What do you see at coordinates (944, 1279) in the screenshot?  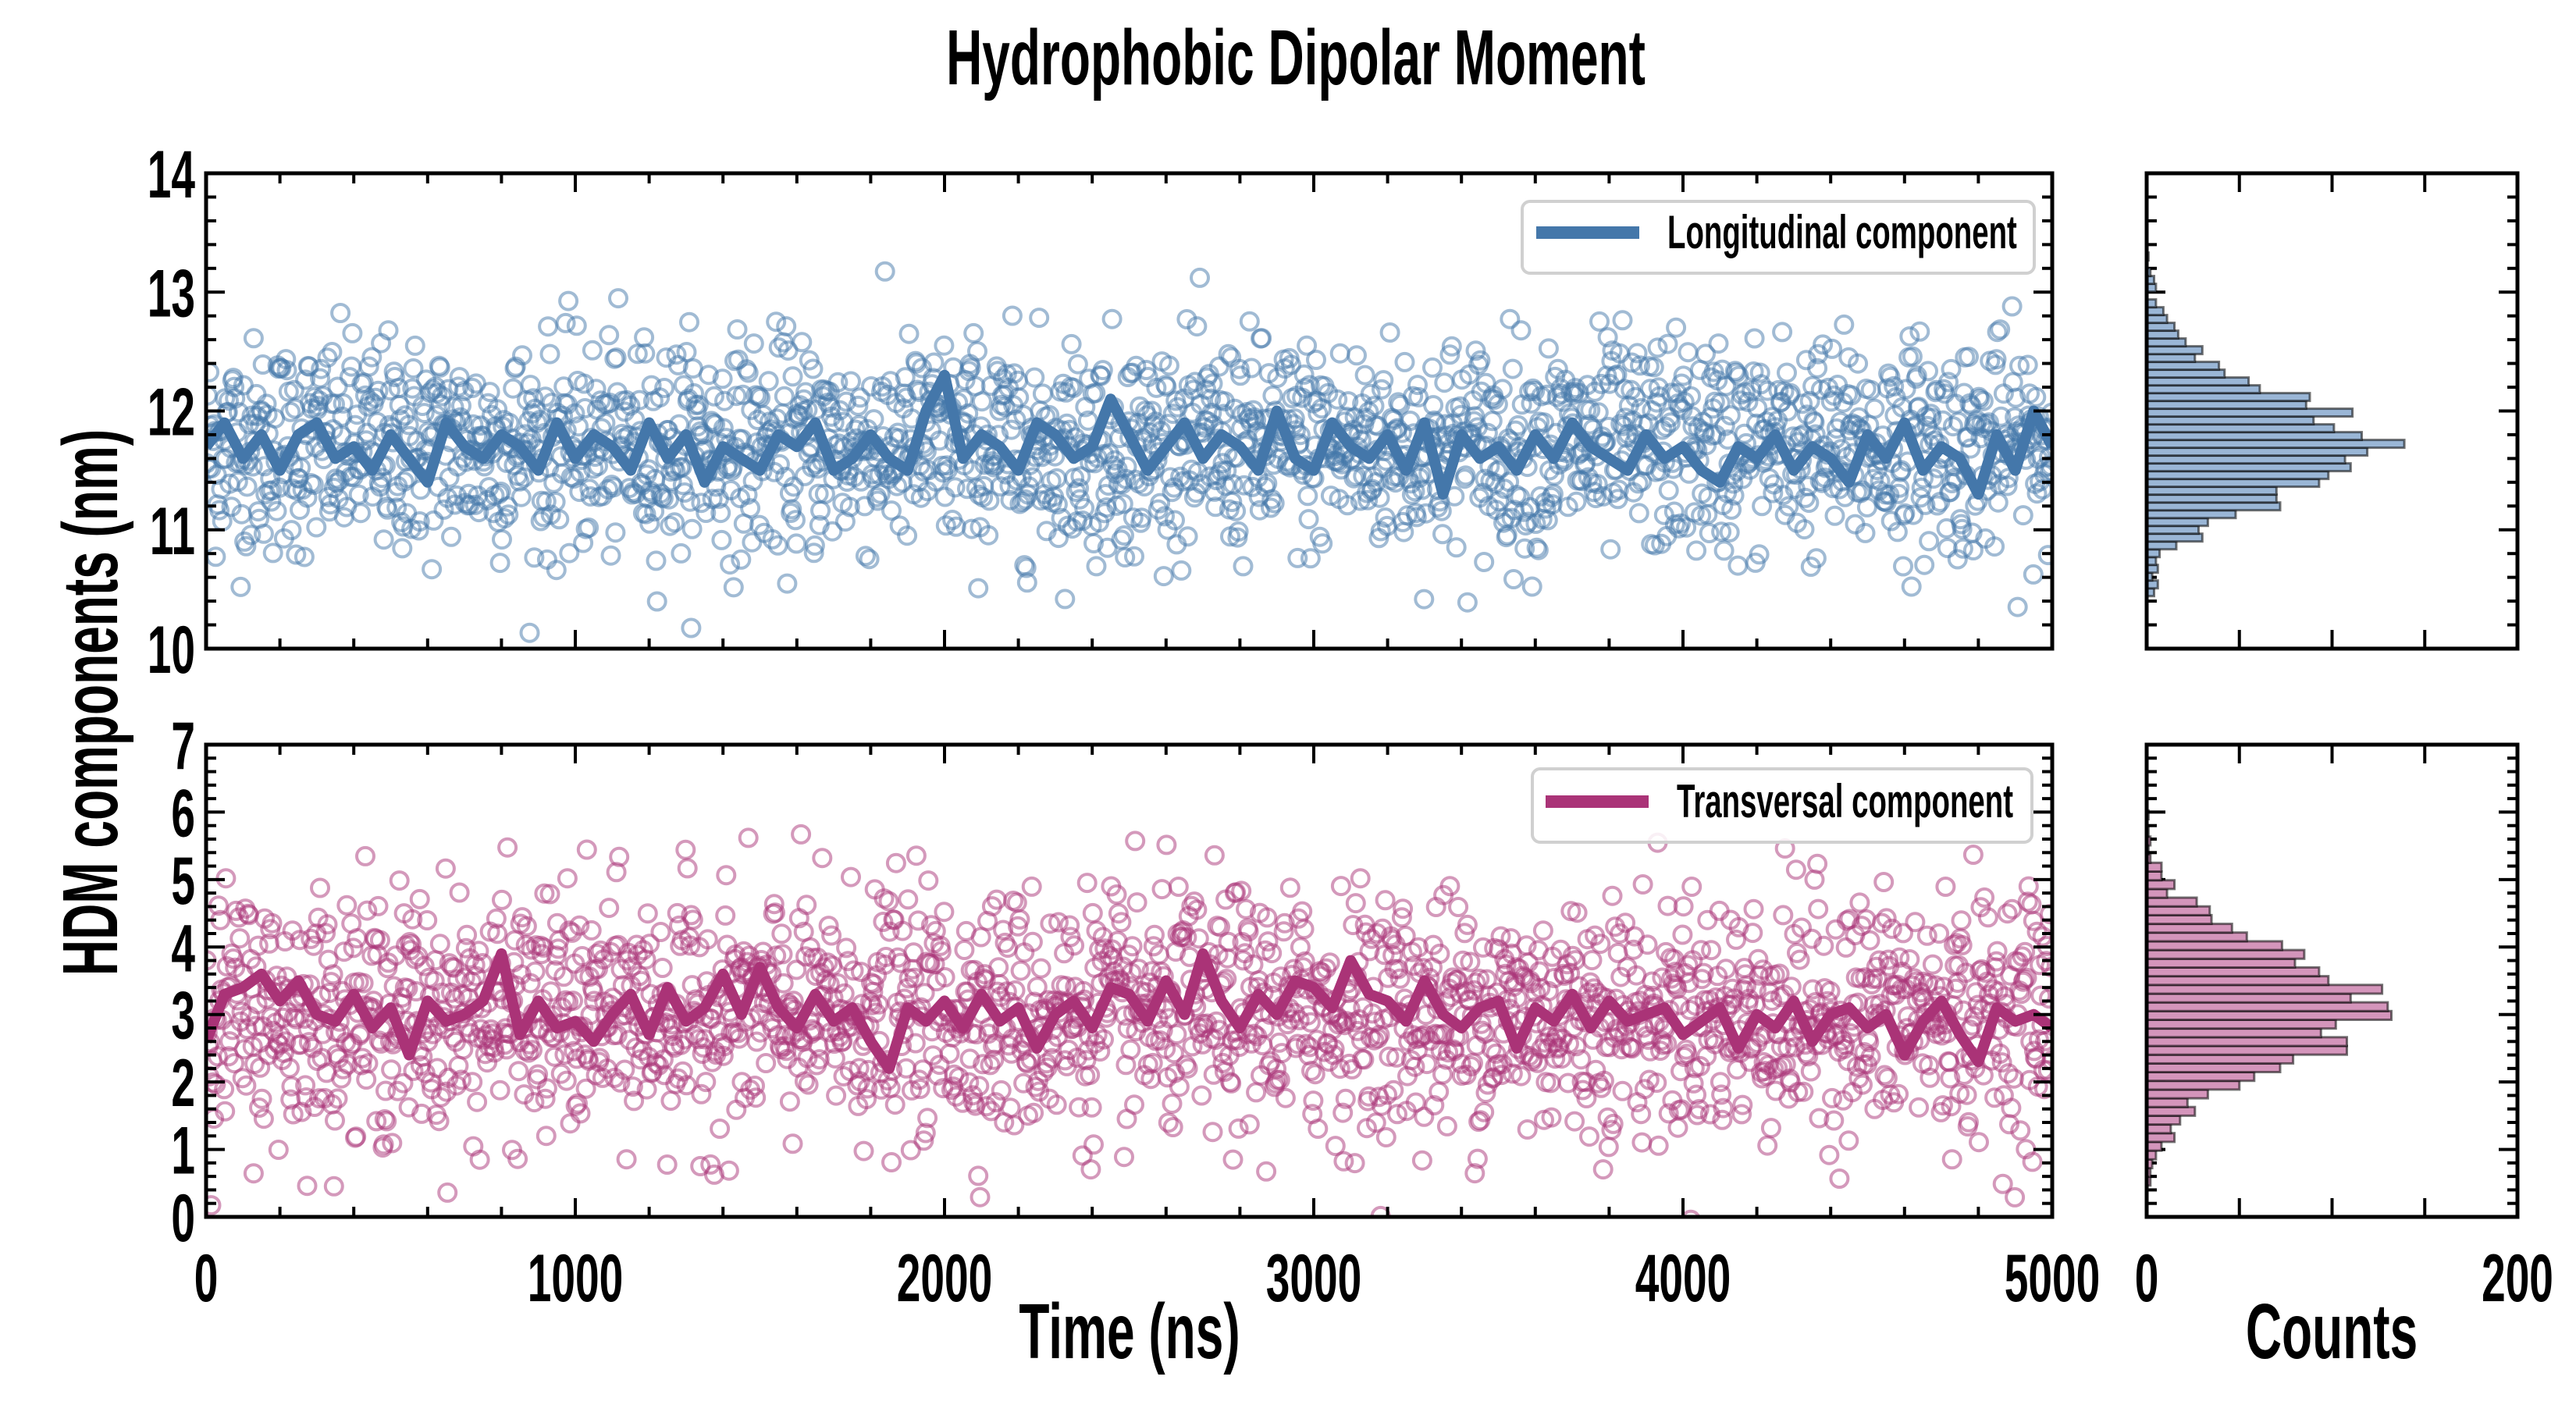 I see `x-tick-label: 2000` at bounding box center [944, 1279].